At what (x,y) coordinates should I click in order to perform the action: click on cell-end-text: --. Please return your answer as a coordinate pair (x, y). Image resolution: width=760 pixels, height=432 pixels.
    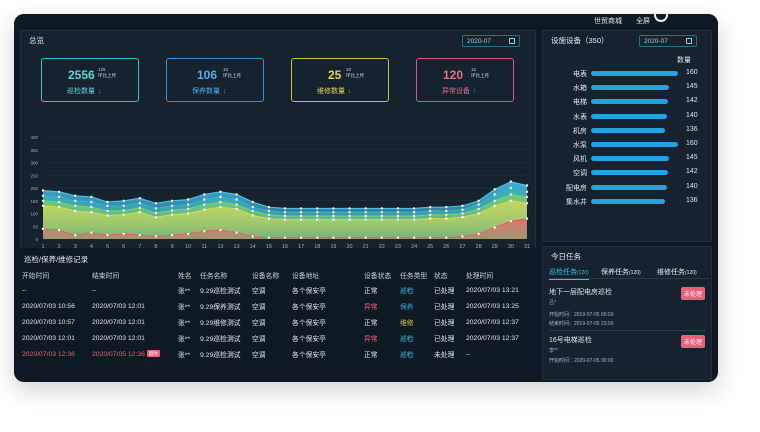
    Looking at the image, I should click on (94, 290).